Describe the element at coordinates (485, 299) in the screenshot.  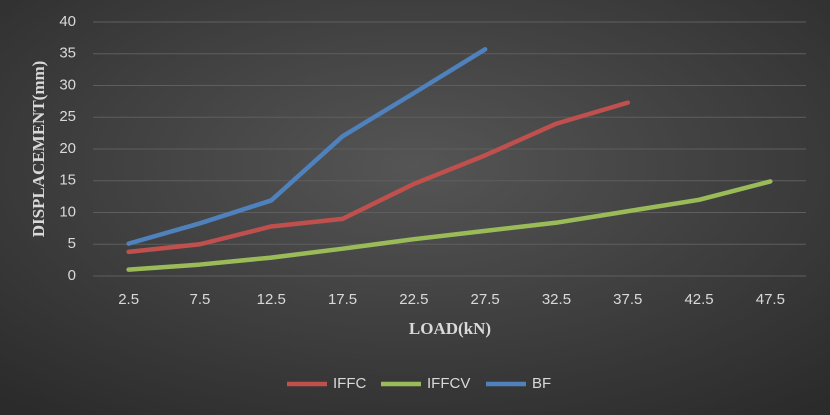
I see `x-tick-label: 27.5` at that location.